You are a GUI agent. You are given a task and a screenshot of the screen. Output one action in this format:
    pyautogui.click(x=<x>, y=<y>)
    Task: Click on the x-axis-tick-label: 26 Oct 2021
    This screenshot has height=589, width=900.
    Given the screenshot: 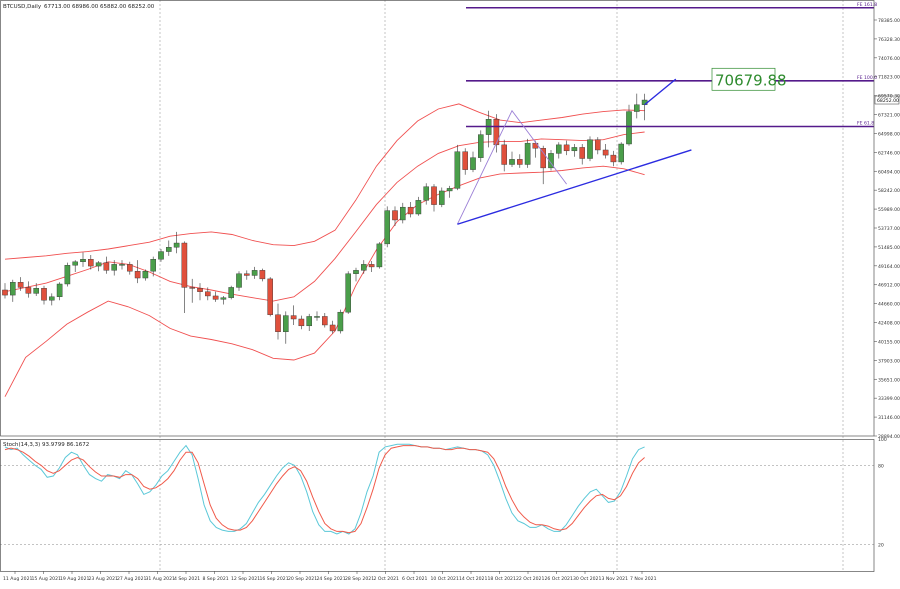 What is the action you would take?
    pyautogui.click(x=559, y=579)
    